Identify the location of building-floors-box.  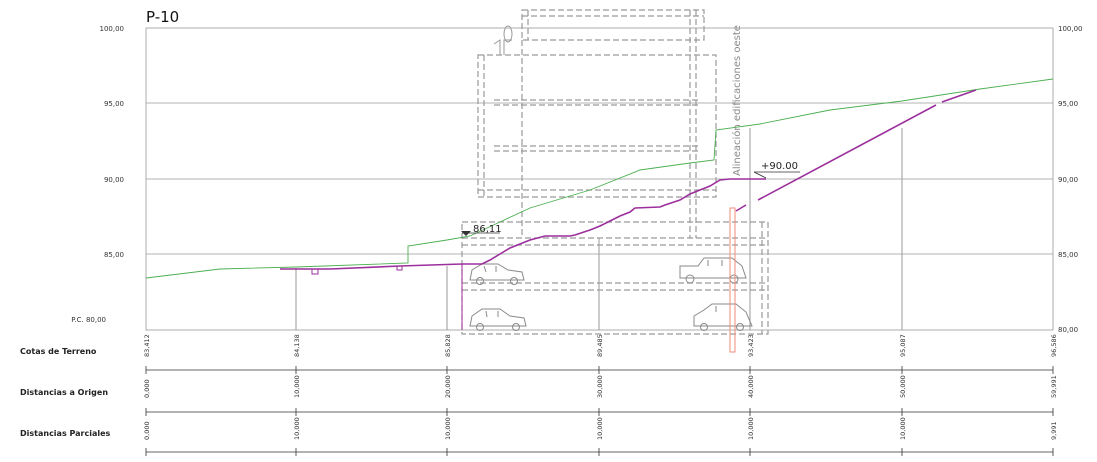
(597, 126).